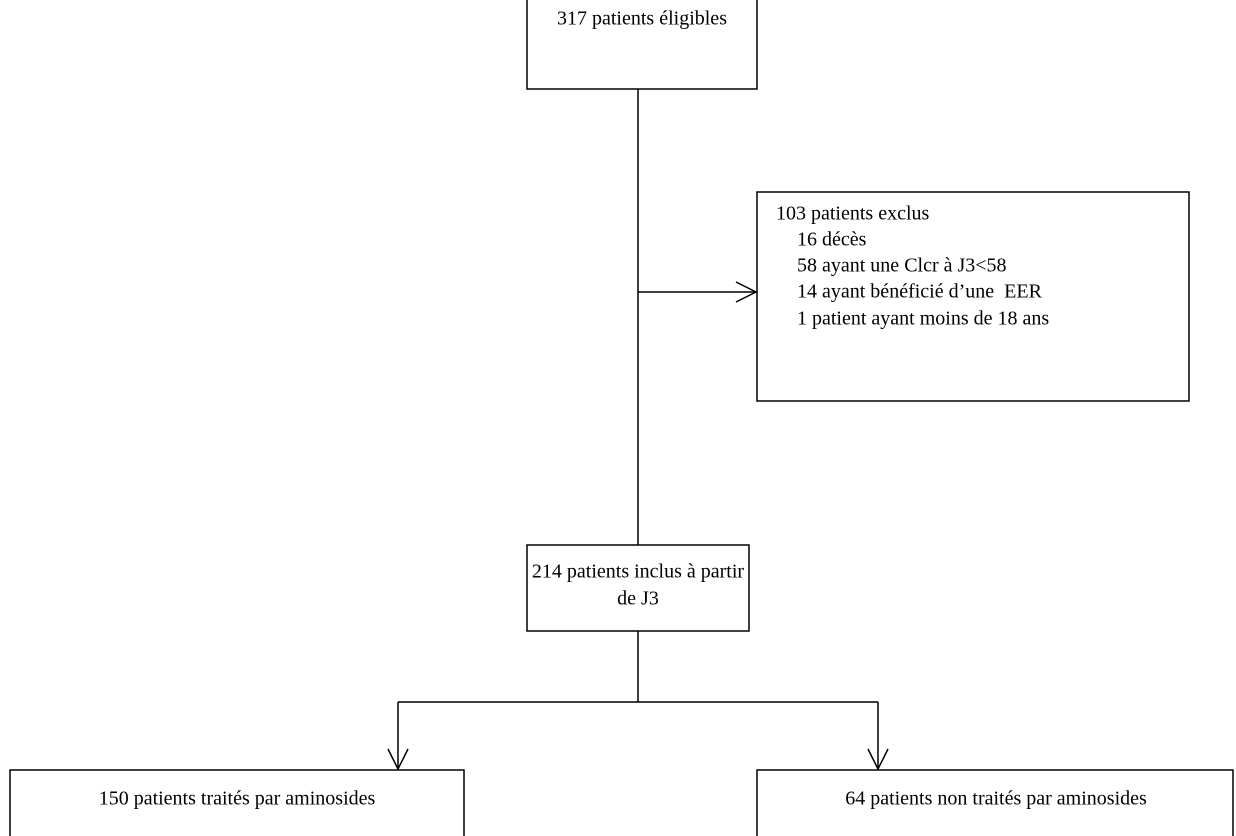 This screenshot has height=836, width=1236. Describe the element at coordinates (642, 19) in the screenshot. I see `node-label: 317 patients éligibles` at that location.